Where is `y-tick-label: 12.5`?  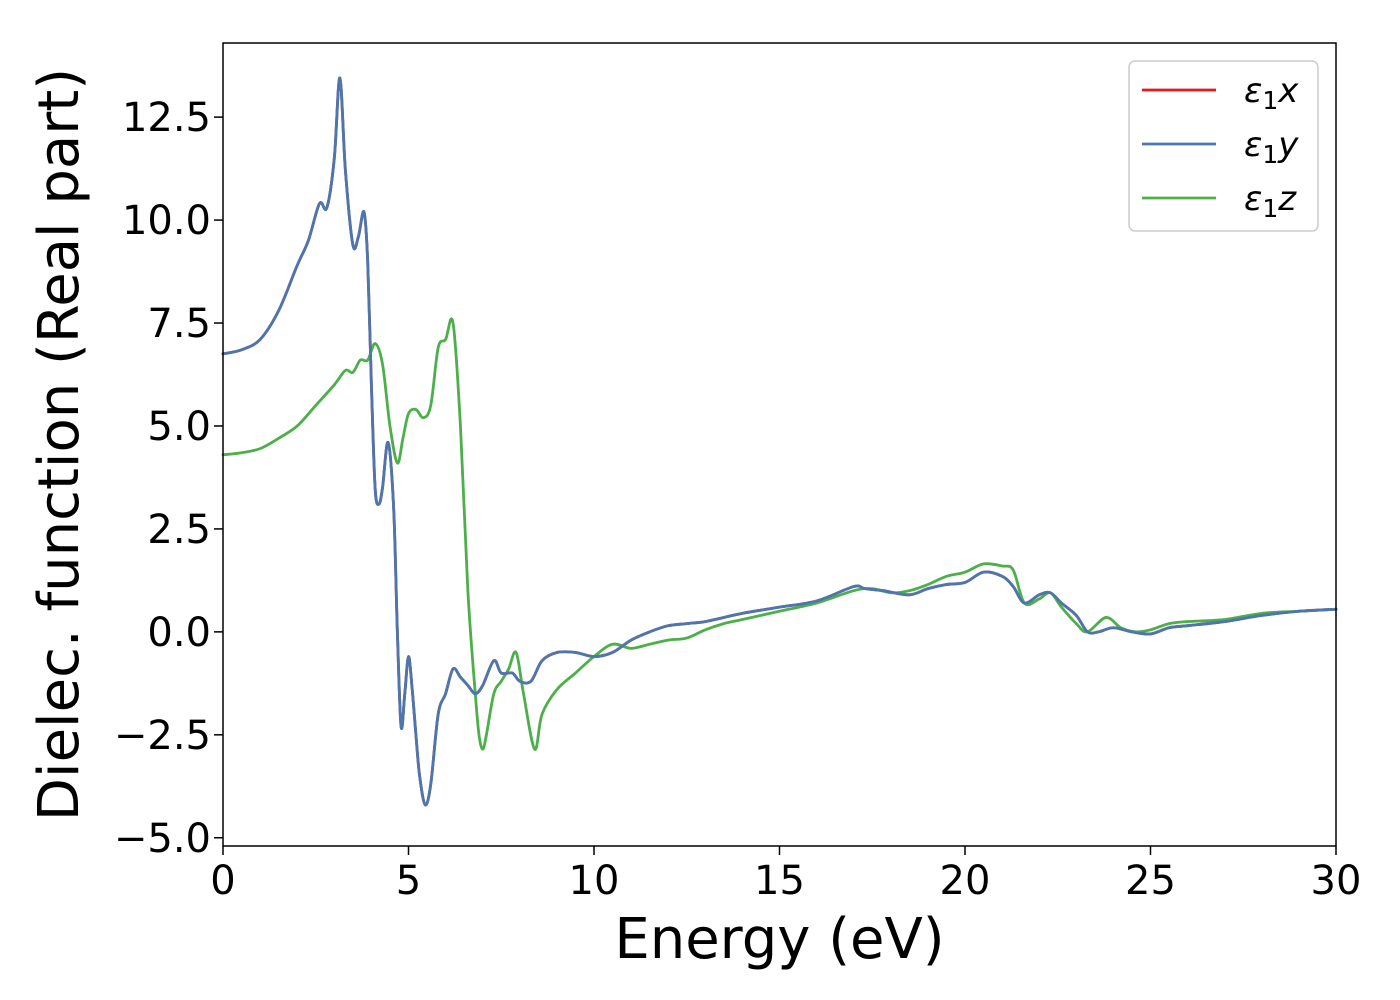
y-tick-label: 12.5 is located at coordinates (166, 118).